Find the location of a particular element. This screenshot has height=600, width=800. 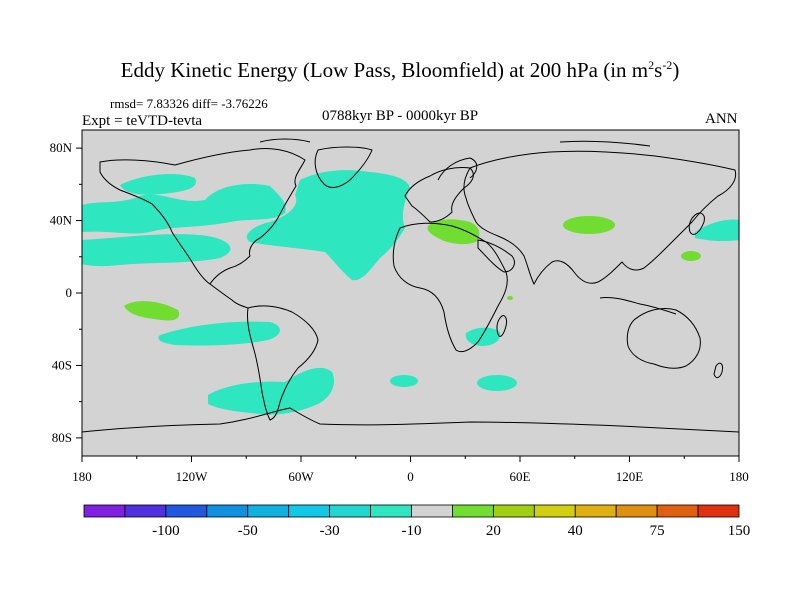

x-tick-label: 60E is located at coordinates (520, 476).